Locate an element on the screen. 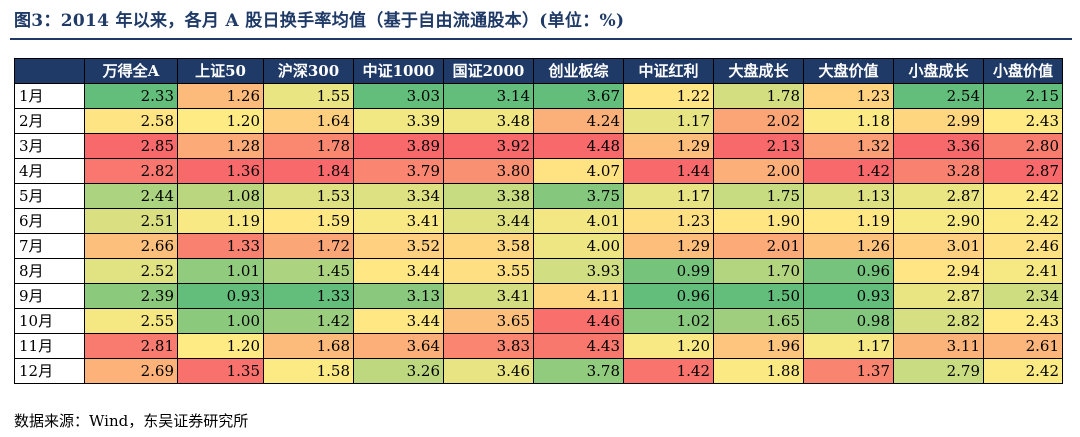 The height and width of the screenshot is (437, 1080). value-cell: 1.08 is located at coordinates (220, 196).